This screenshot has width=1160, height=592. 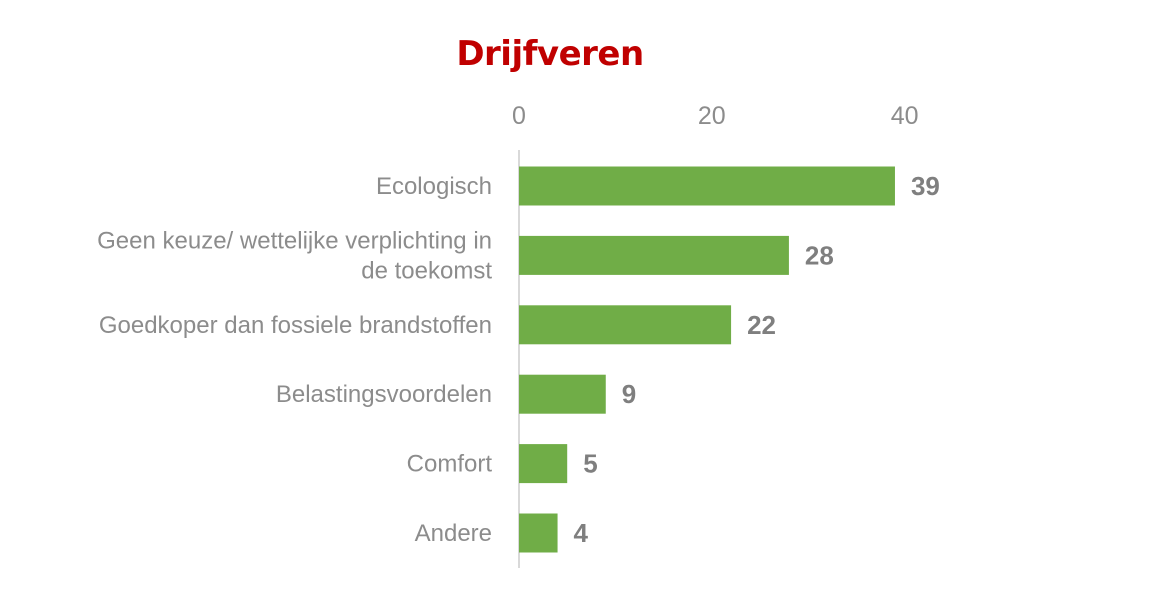 What do you see at coordinates (550, 54) in the screenshot?
I see `chart-title: Drijfveren` at bounding box center [550, 54].